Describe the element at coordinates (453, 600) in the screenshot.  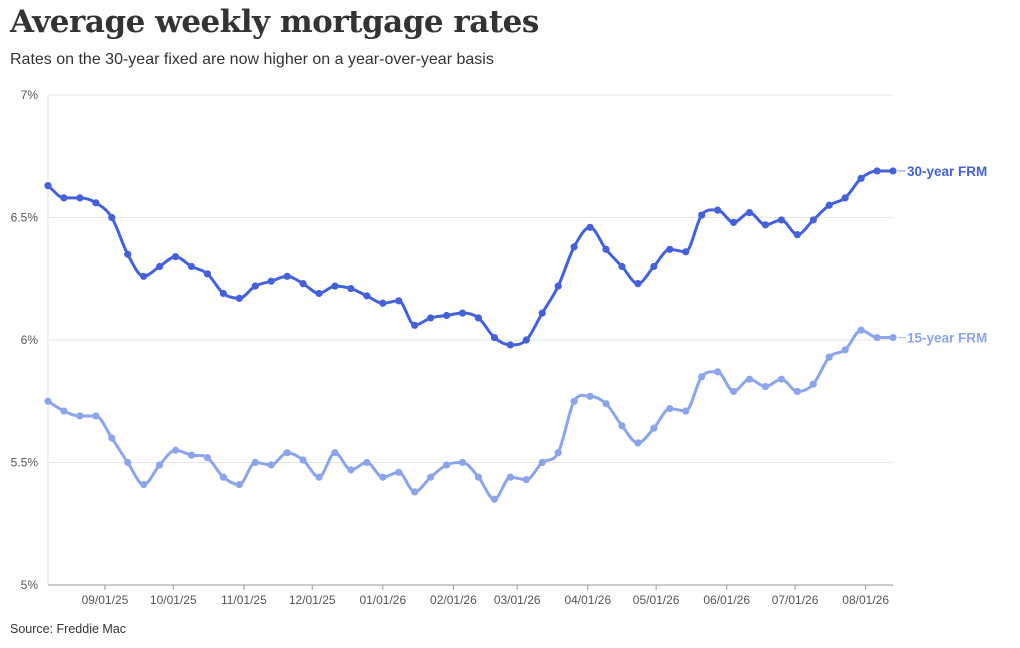
I see `x-tick-label: 02/01/26` at that location.